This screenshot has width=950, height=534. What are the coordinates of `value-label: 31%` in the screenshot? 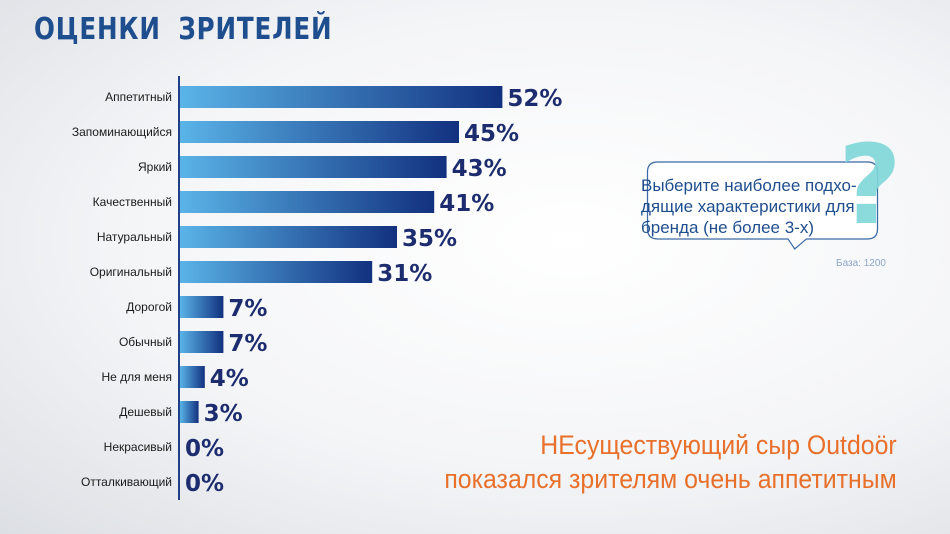 It's located at (404, 274).